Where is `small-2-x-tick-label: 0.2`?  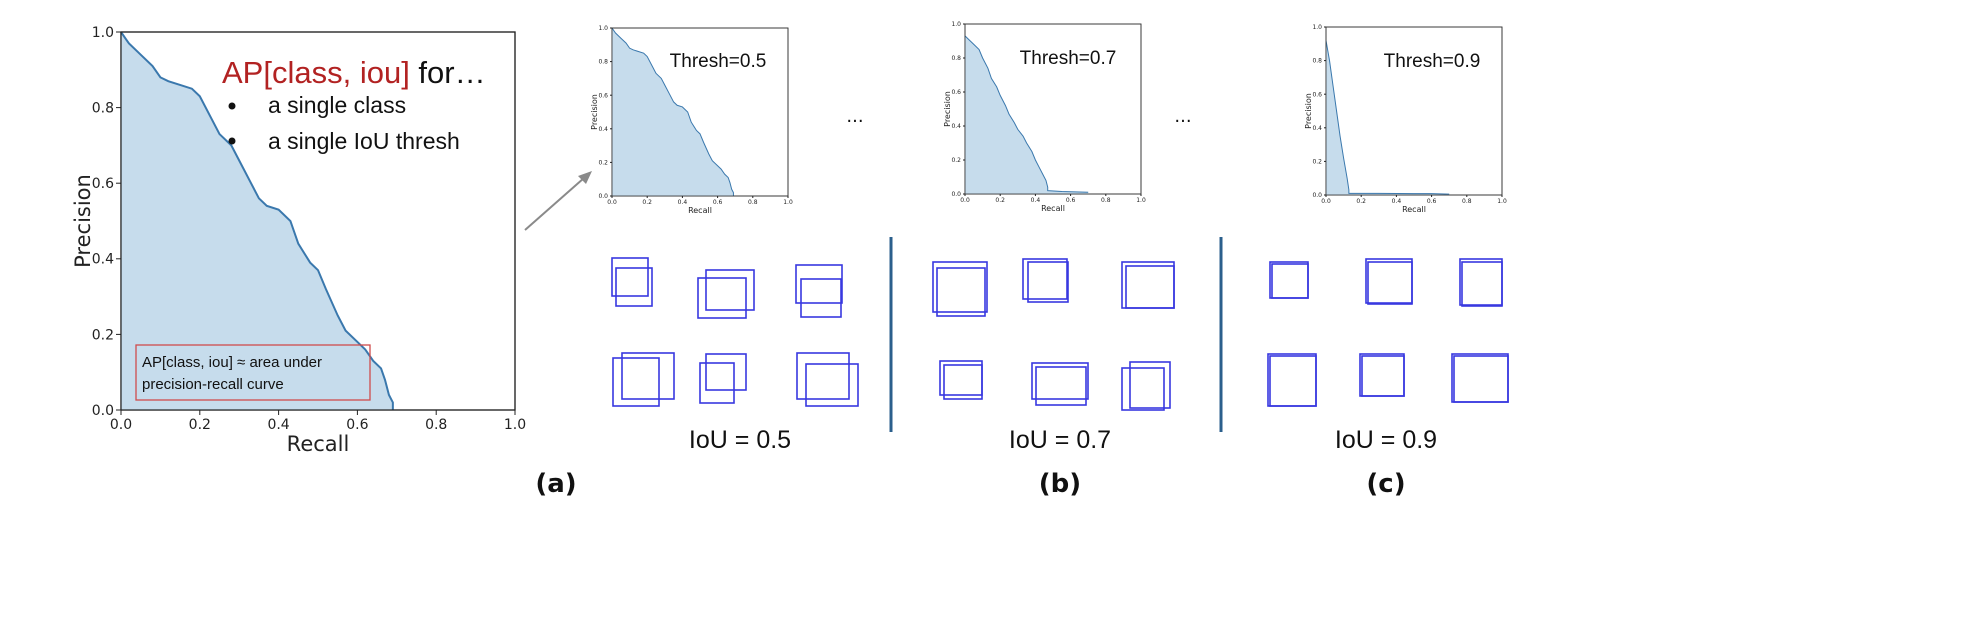 small-2-x-tick-label: 0.2 is located at coordinates (1000, 200).